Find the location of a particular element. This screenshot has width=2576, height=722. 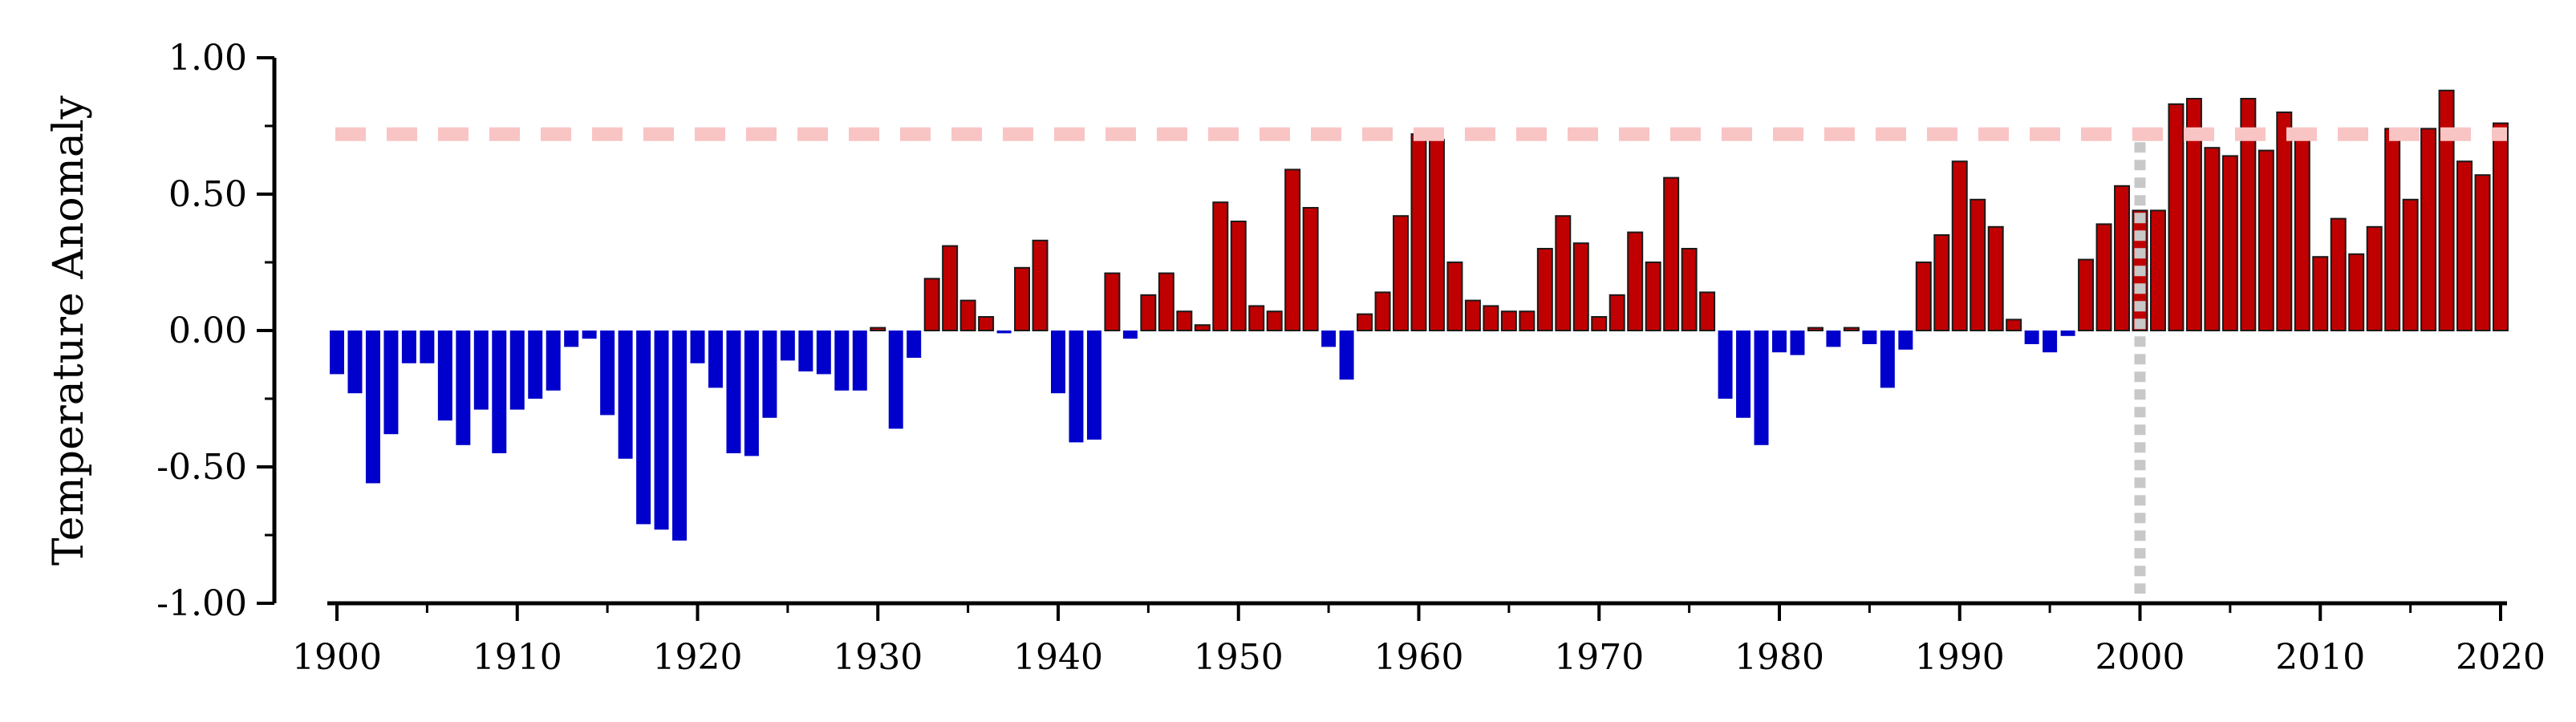

bar-1997 is located at coordinates (2086, 295).